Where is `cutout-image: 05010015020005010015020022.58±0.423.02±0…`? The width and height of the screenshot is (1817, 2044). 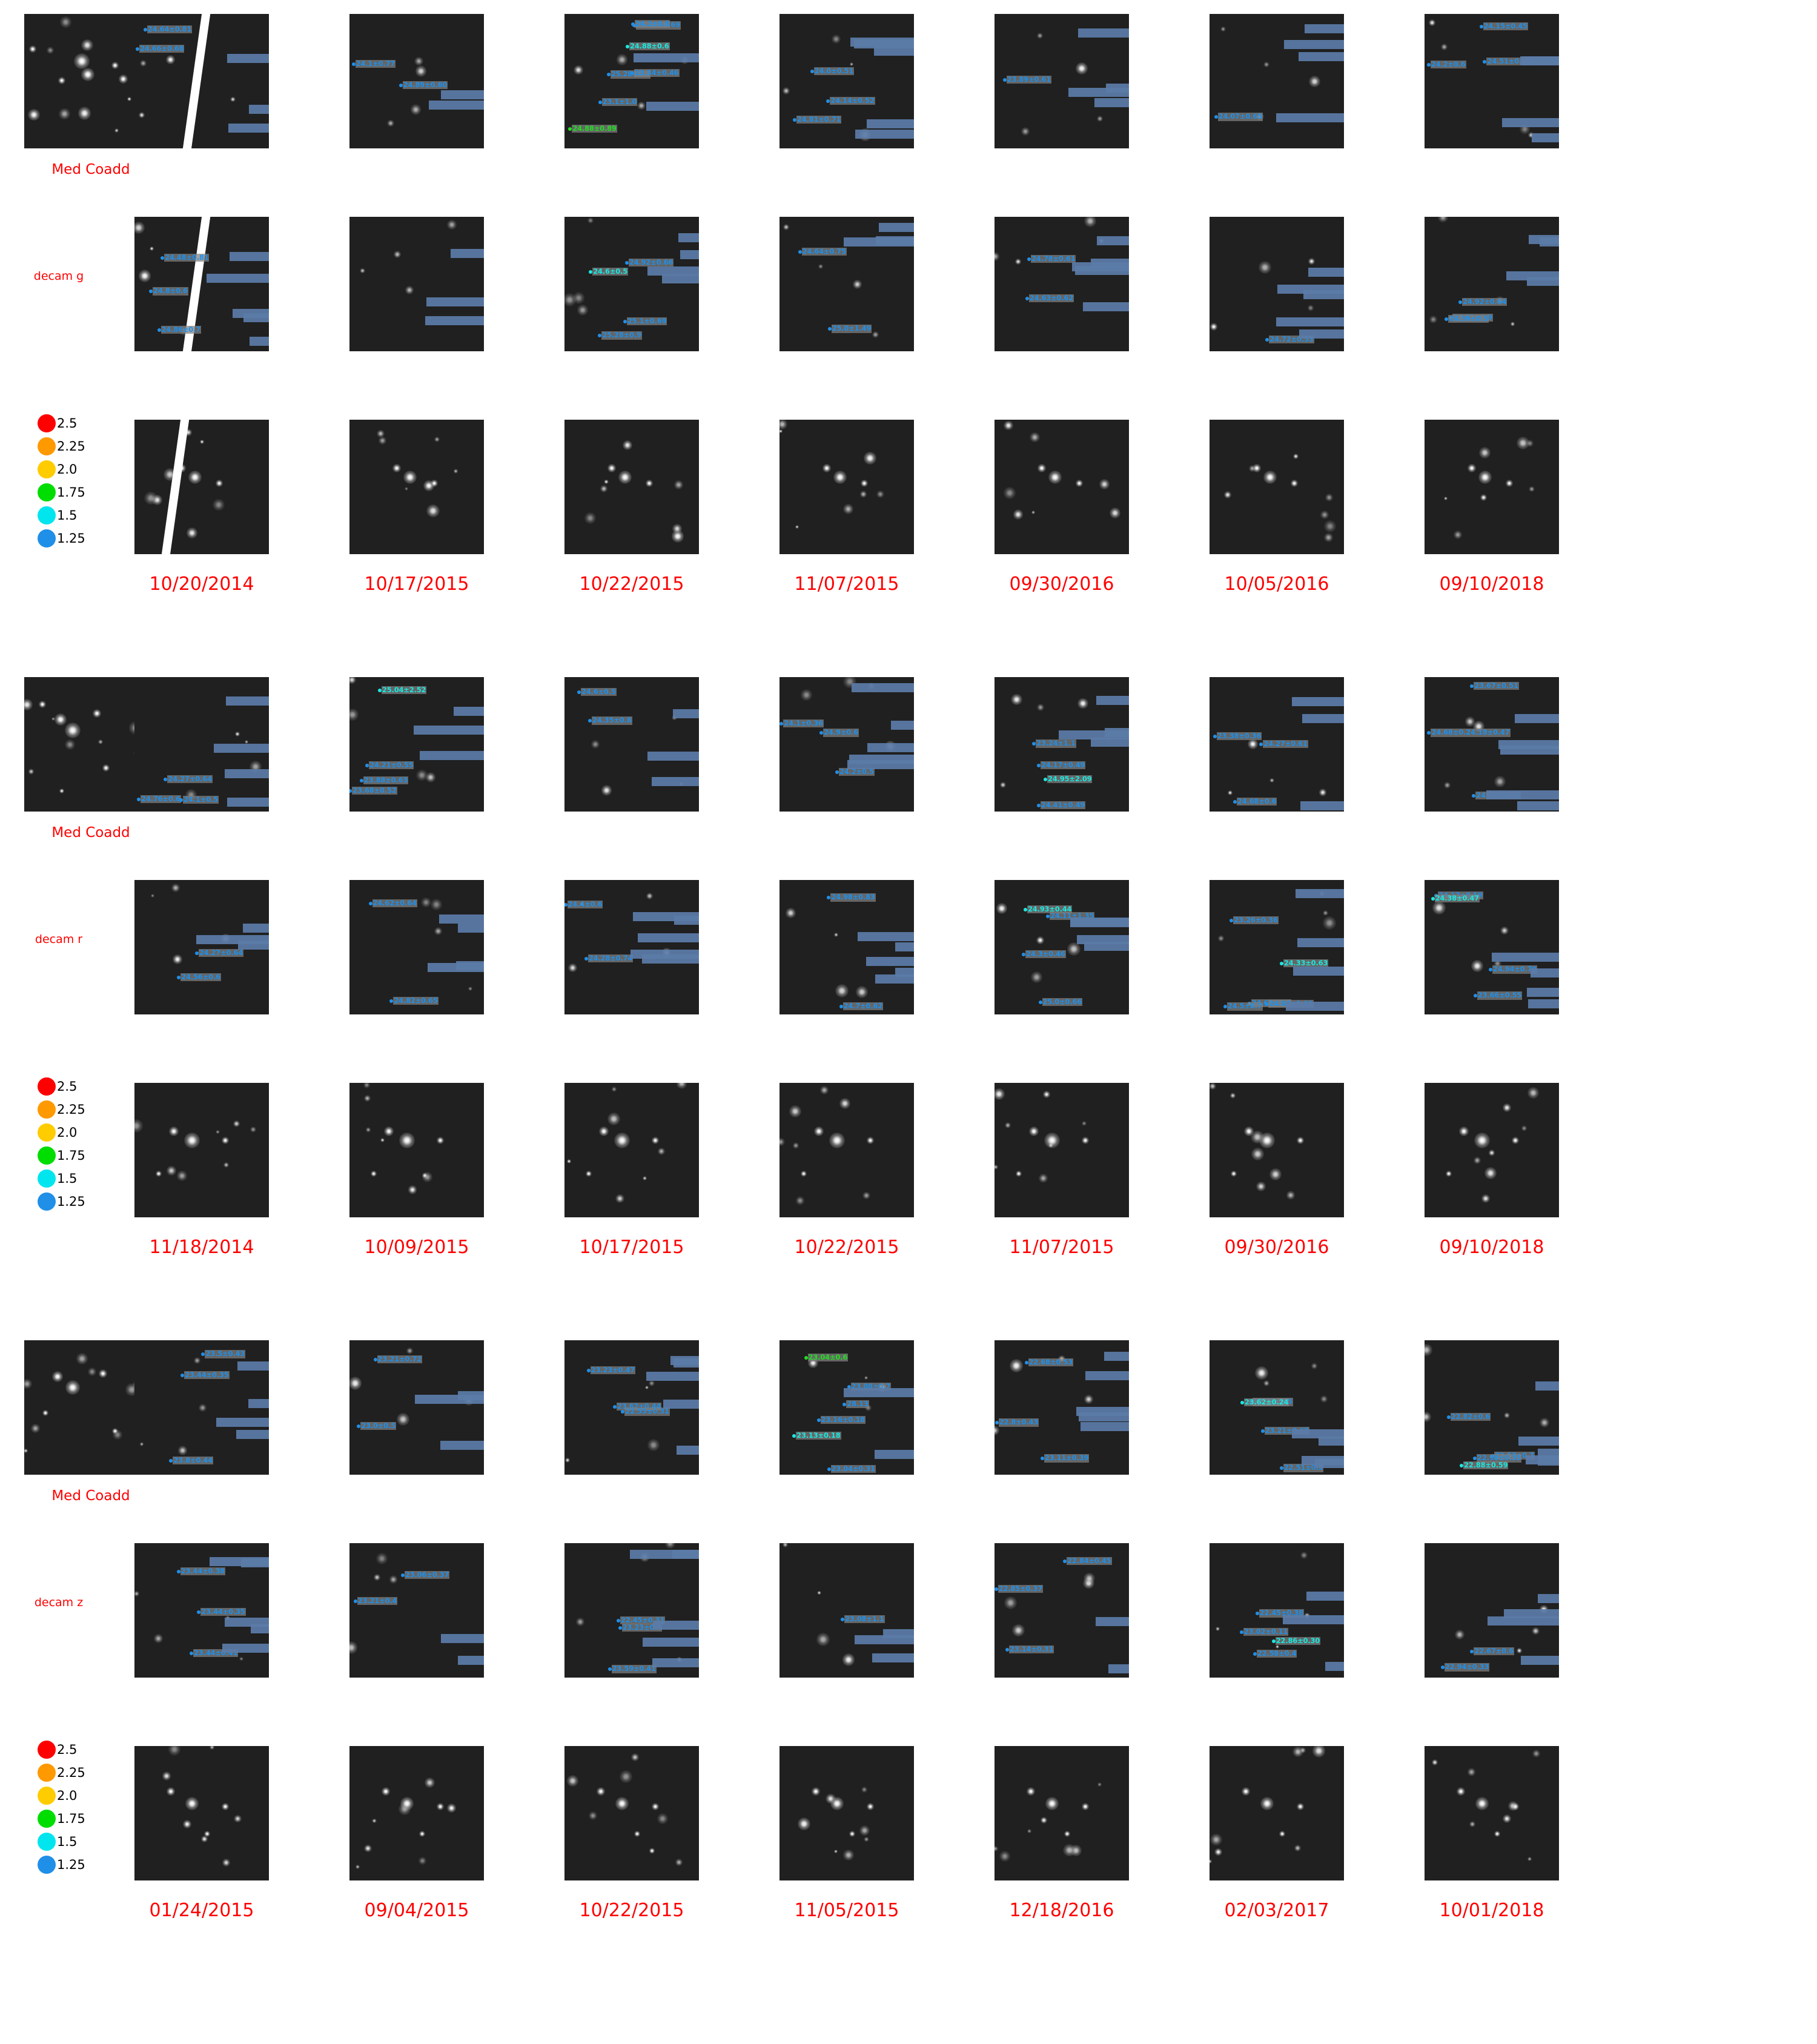
cutout-image: 05010015020005010015020022.58±0.423.02±0… is located at coordinates (1277, 1610).